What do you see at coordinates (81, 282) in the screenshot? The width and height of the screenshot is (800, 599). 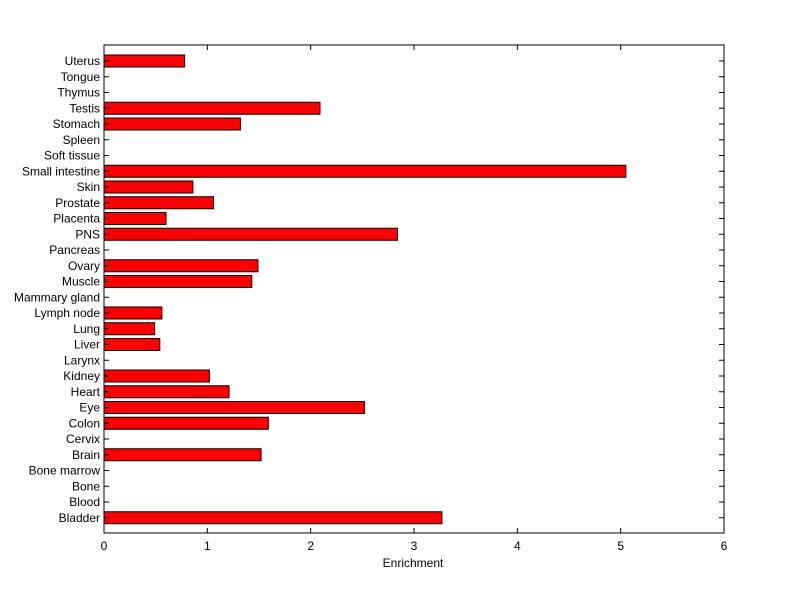 I see `y-tick-label: Muscle` at bounding box center [81, 282].